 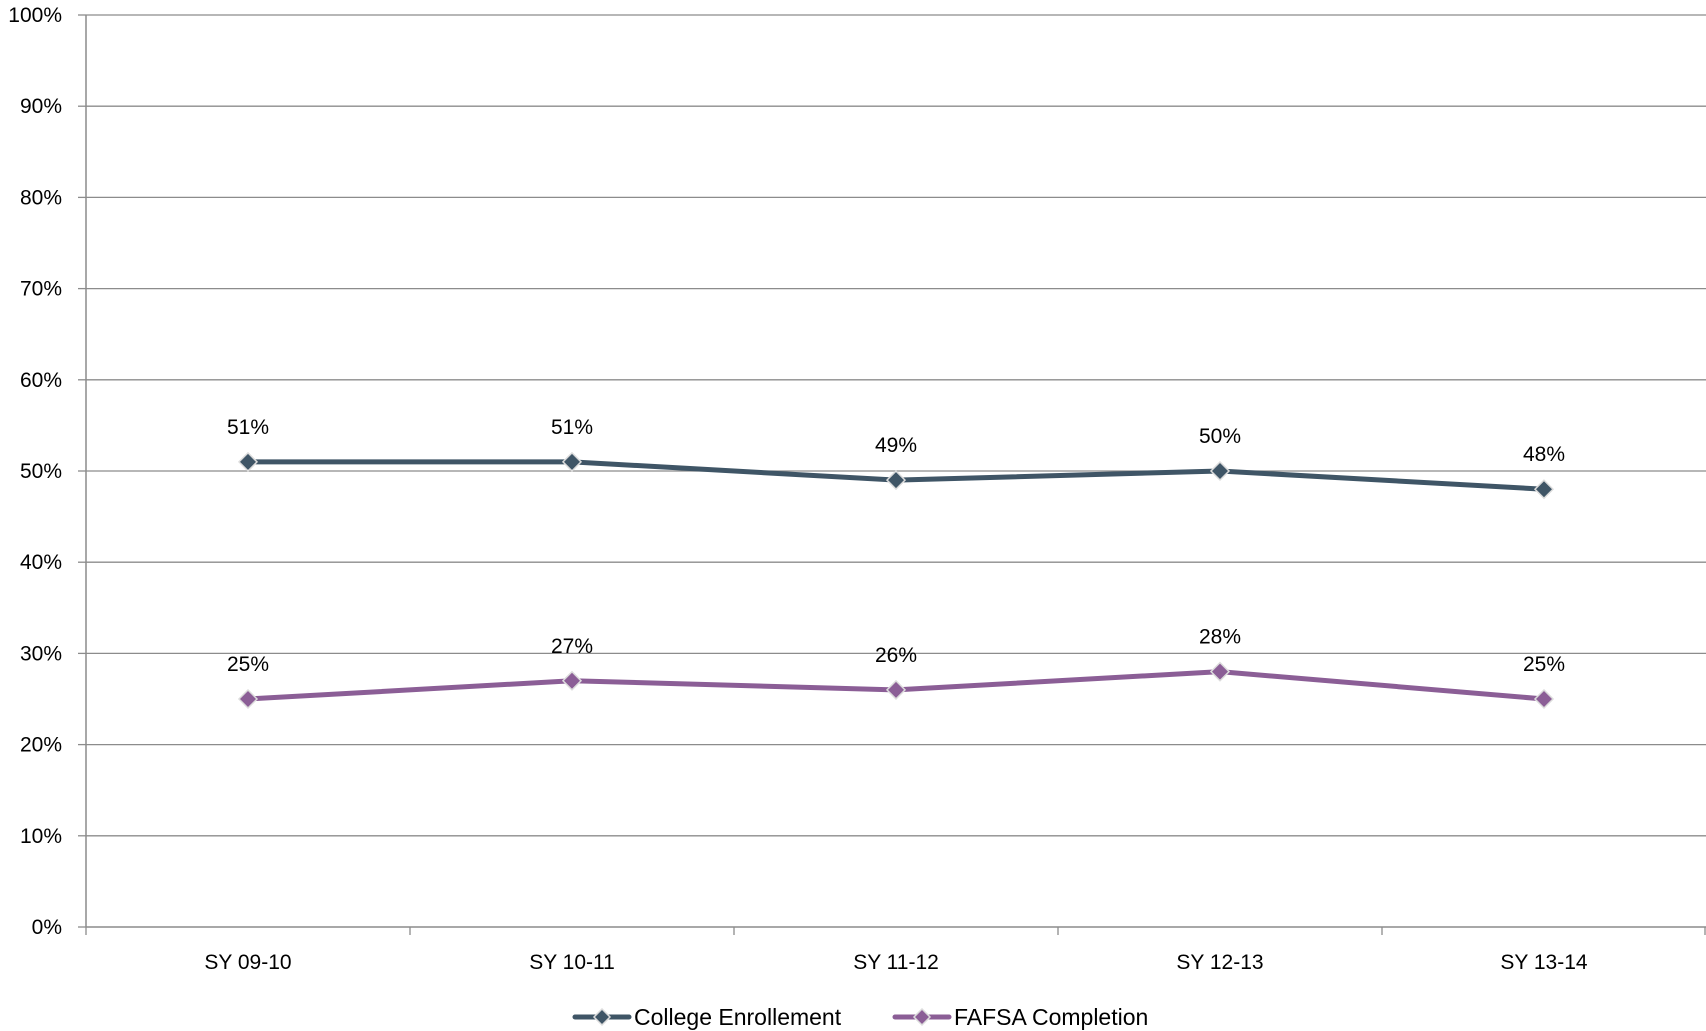 What do you see at coordinates (1220, 436) in the screenshot?
I see `data-label: 50%` at bounding box center [1220, 436].